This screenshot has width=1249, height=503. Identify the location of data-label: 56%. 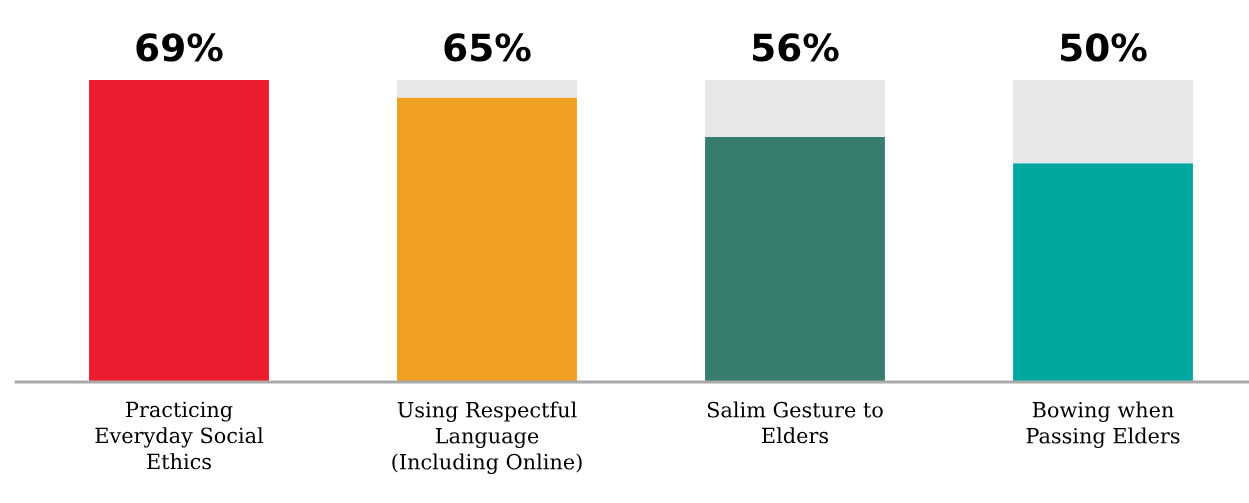
(796, 47).